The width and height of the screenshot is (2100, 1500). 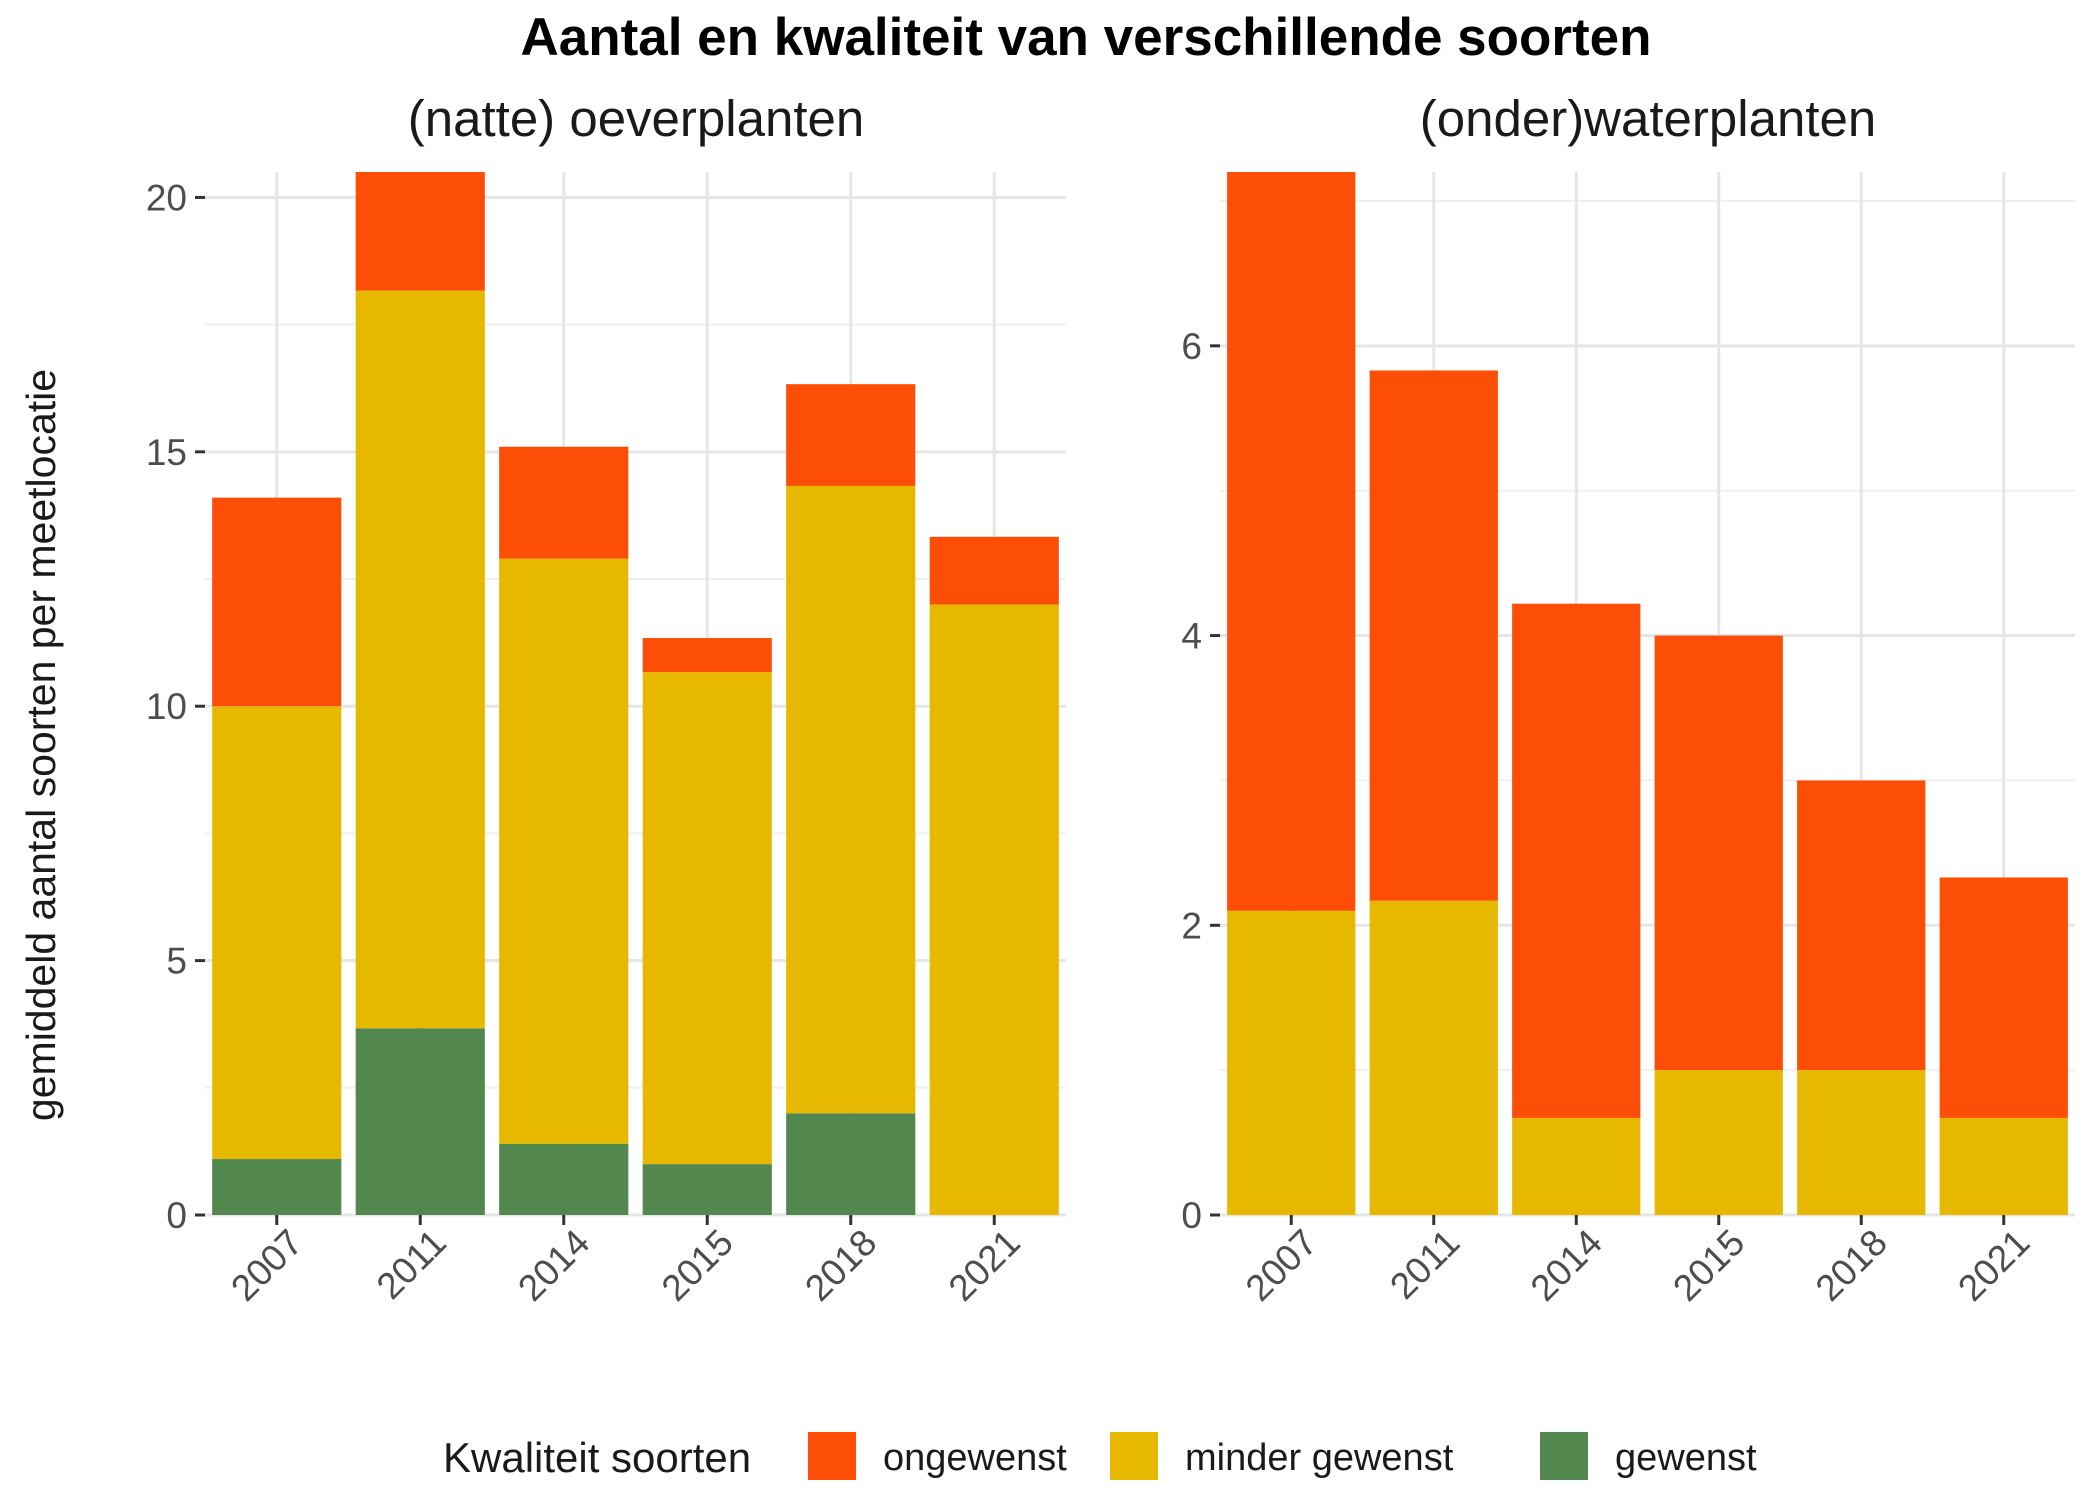 What do you see at coordinates (166, 706) in the screenshot?
I see `y-tick-label: 10` at bounding box center [166, 706].